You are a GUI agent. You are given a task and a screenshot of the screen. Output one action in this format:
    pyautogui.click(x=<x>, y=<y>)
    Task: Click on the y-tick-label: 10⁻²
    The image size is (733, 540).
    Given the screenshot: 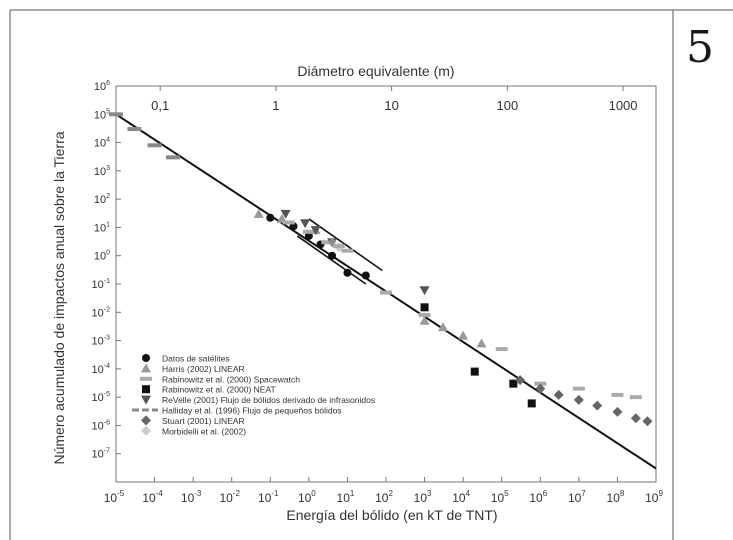 What is the action you would take?
    pyautogui.click(x=101, y=312)
    